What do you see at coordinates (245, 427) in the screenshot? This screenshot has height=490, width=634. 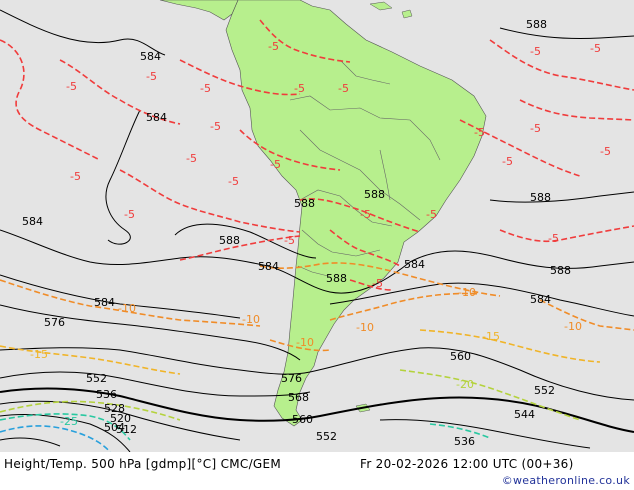 I see `temp-minus25-contours` at bounding box center [245, 427].